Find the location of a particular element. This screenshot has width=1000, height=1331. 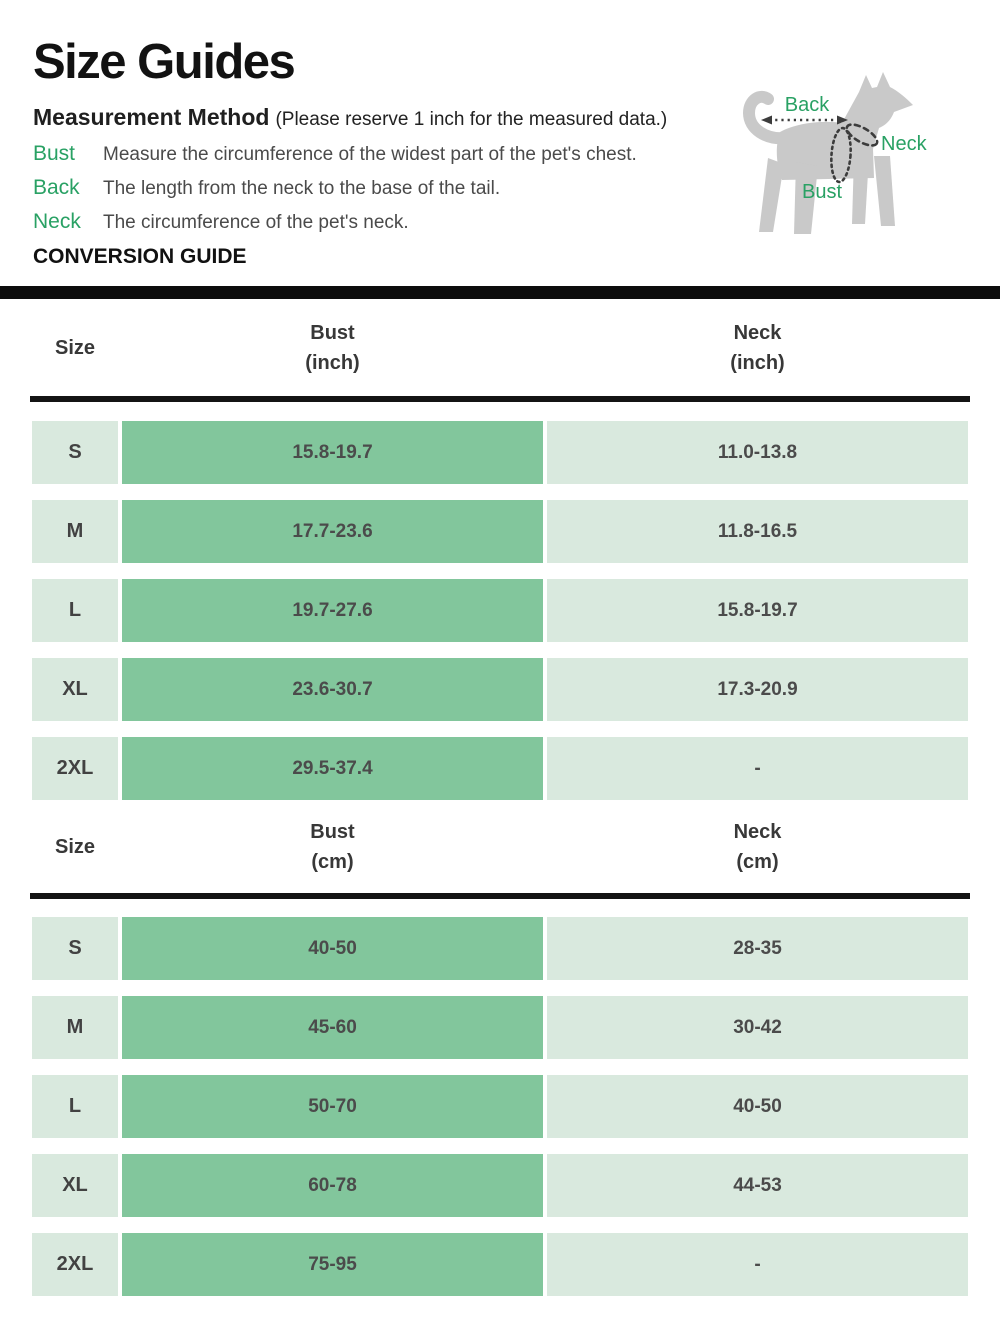

bust-cell: 29.5-37.4 is located at coordinates (332, 768).